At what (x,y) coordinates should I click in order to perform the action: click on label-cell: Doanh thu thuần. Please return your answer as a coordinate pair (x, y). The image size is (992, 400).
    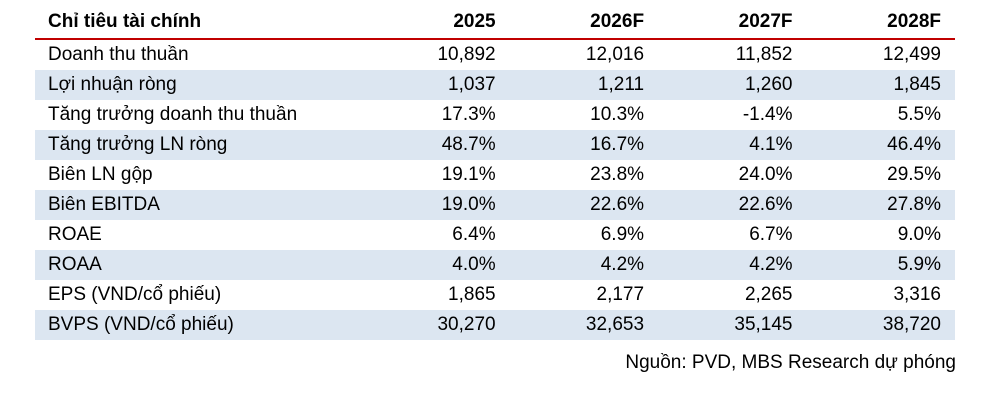
    Looking at the image, I should click on (118, 54).